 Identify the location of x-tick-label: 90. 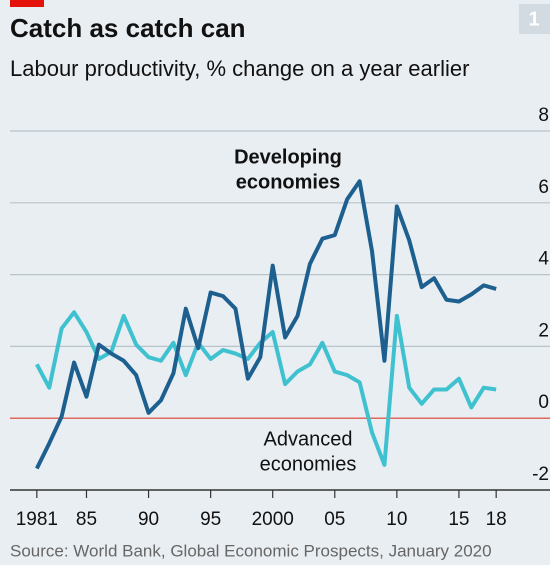
(148, 519).